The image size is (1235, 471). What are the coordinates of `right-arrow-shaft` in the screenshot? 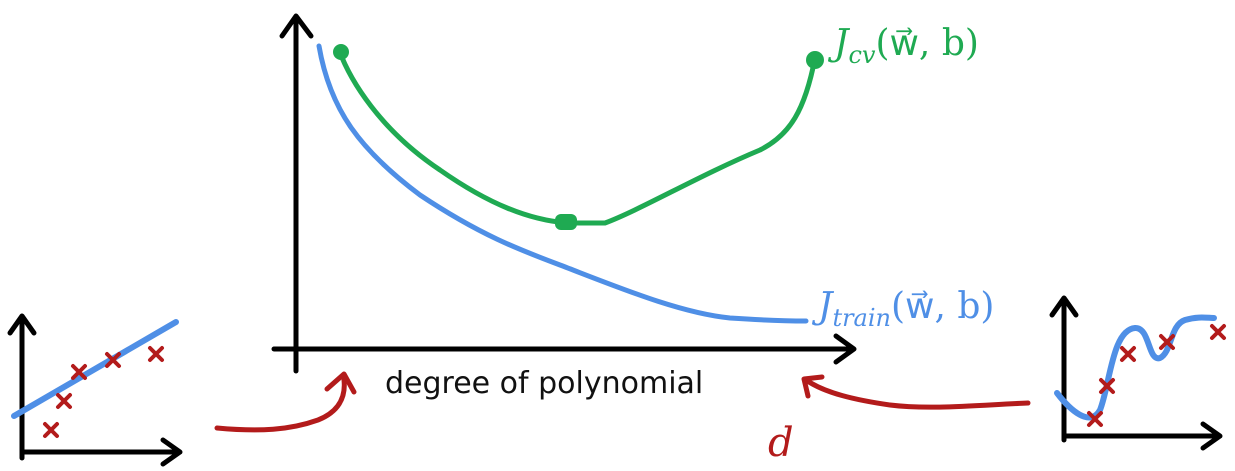 It's located at (917, 393).